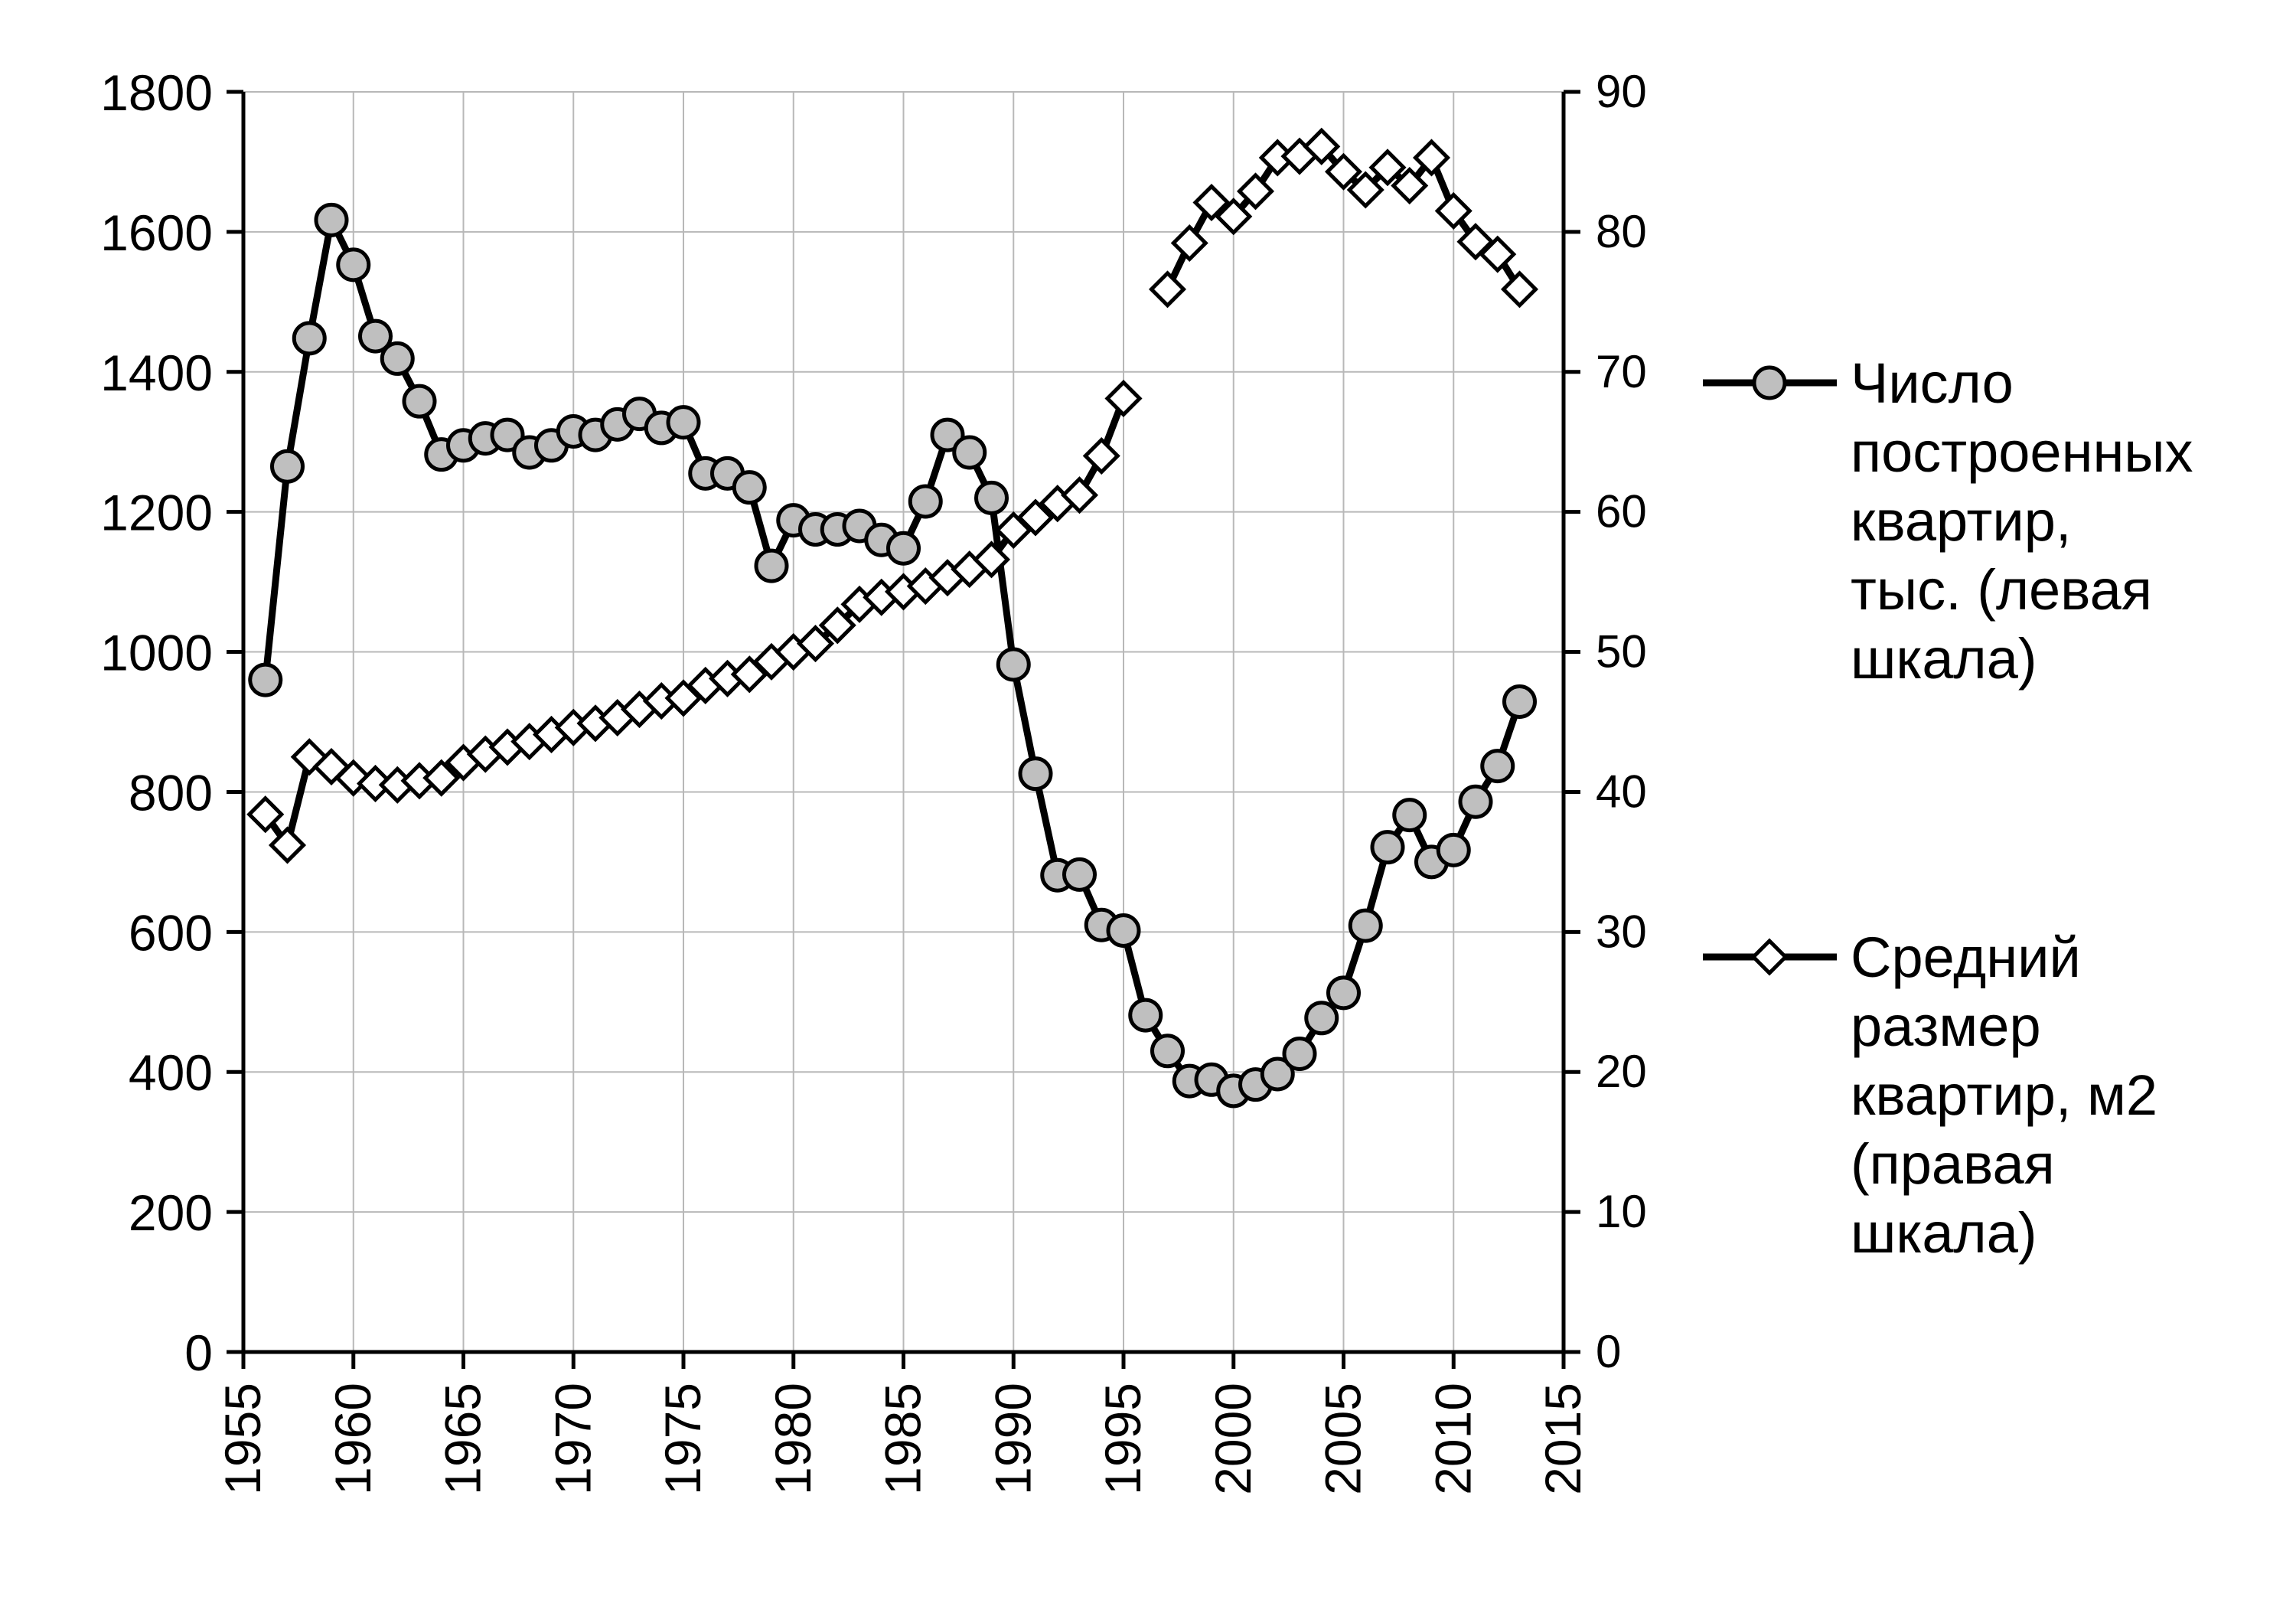 This screenshot has width=2296, height=1623. Describe the element at coordinates (1961, 521) in the screenshot. I see `legend-label-line: квартир,` at that location.